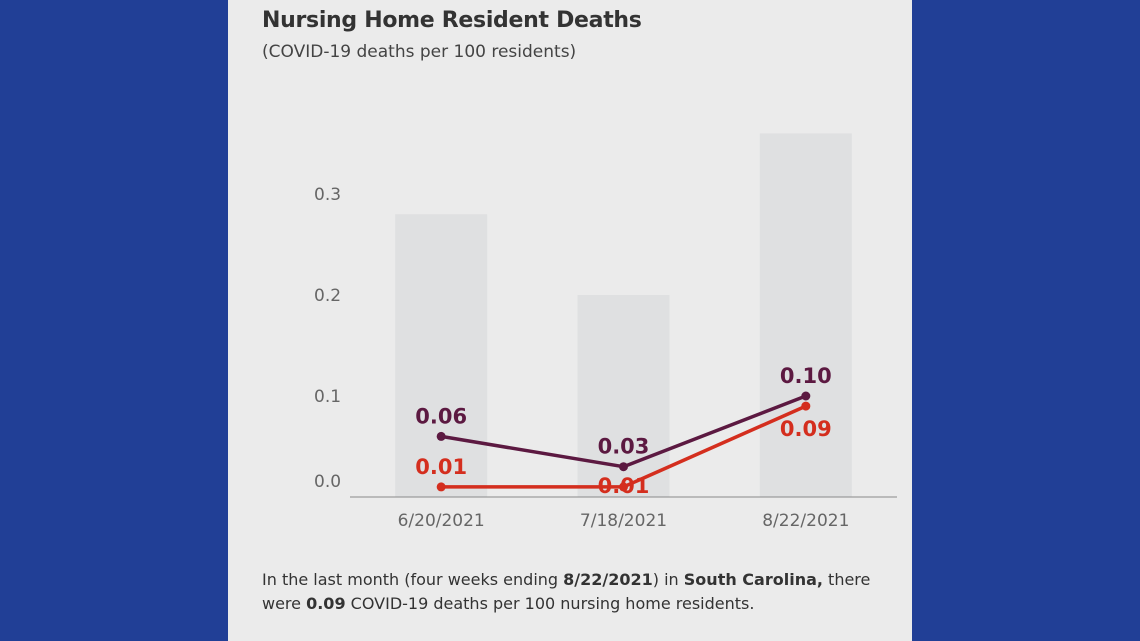 This screenshot has height=641, width=1140. I want to click on series-1-label-0: 0.01, so click(441, 467).